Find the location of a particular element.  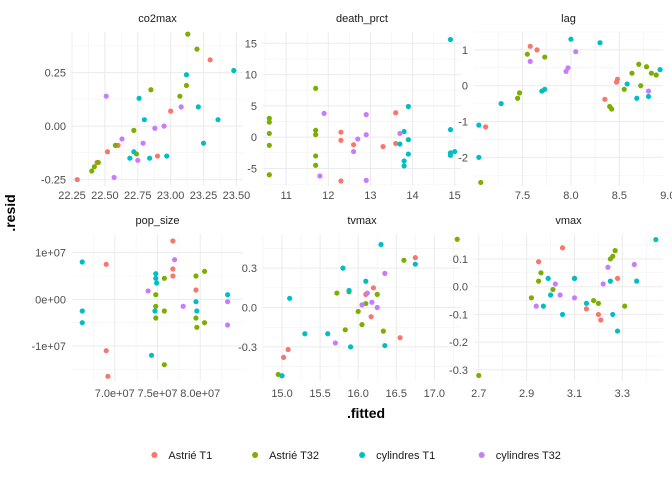

y-tick-label: 0.25 is located at coordinates (55, 74).